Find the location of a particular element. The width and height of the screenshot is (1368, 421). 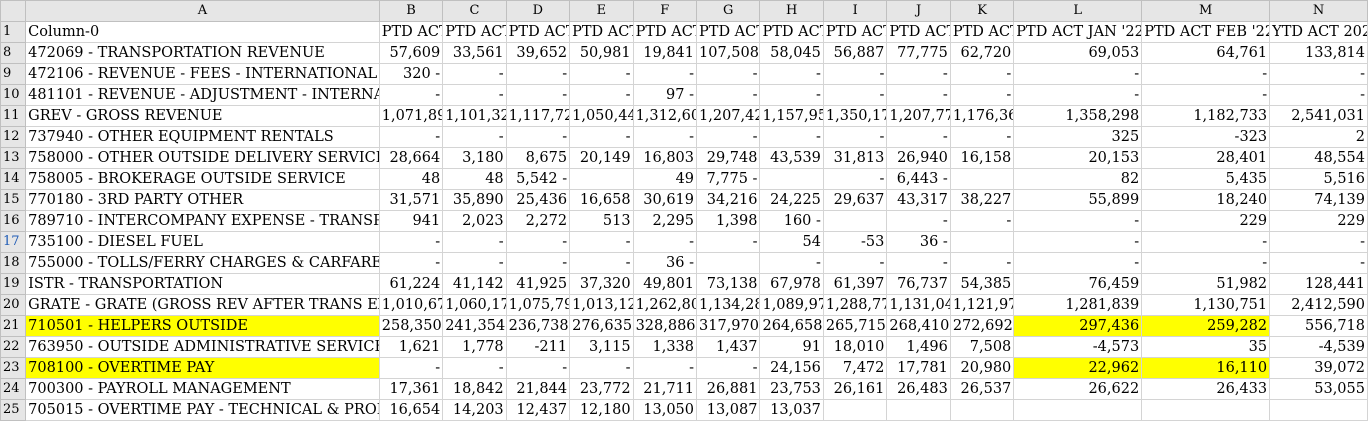

value-cell: 1,281,839 is located at coordinates (1078, 305).